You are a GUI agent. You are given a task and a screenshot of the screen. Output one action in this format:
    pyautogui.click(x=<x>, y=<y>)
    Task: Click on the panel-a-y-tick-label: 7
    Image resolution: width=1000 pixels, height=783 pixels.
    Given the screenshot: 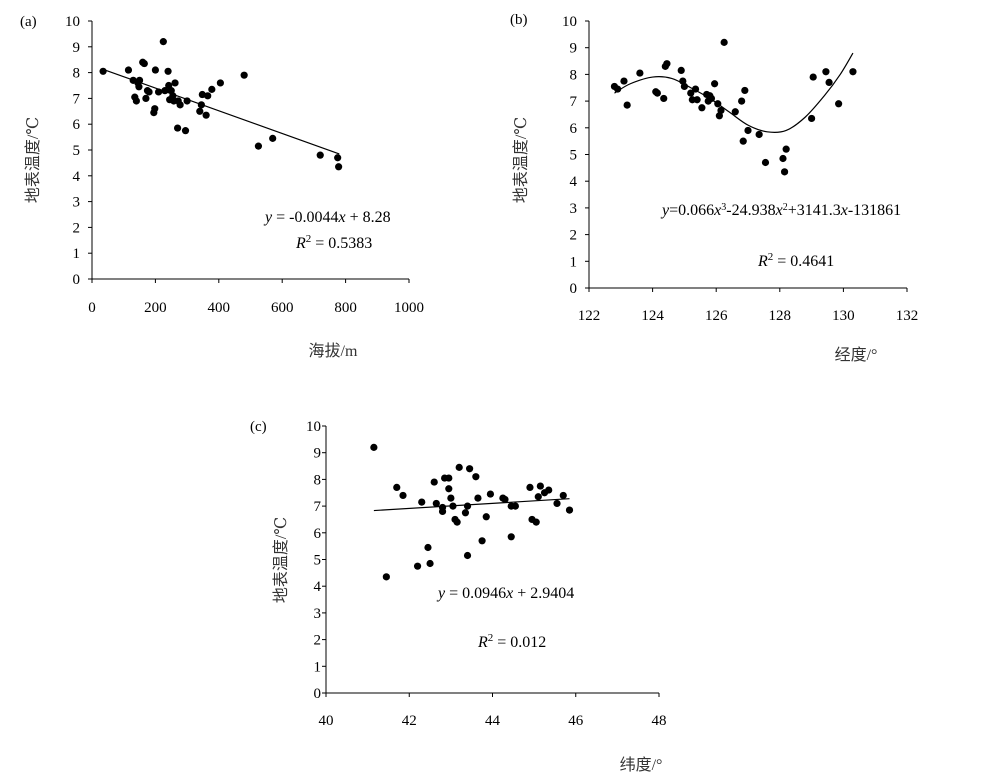 What is the action you would take?
    pyautogui.click(x=77, y=99)
    